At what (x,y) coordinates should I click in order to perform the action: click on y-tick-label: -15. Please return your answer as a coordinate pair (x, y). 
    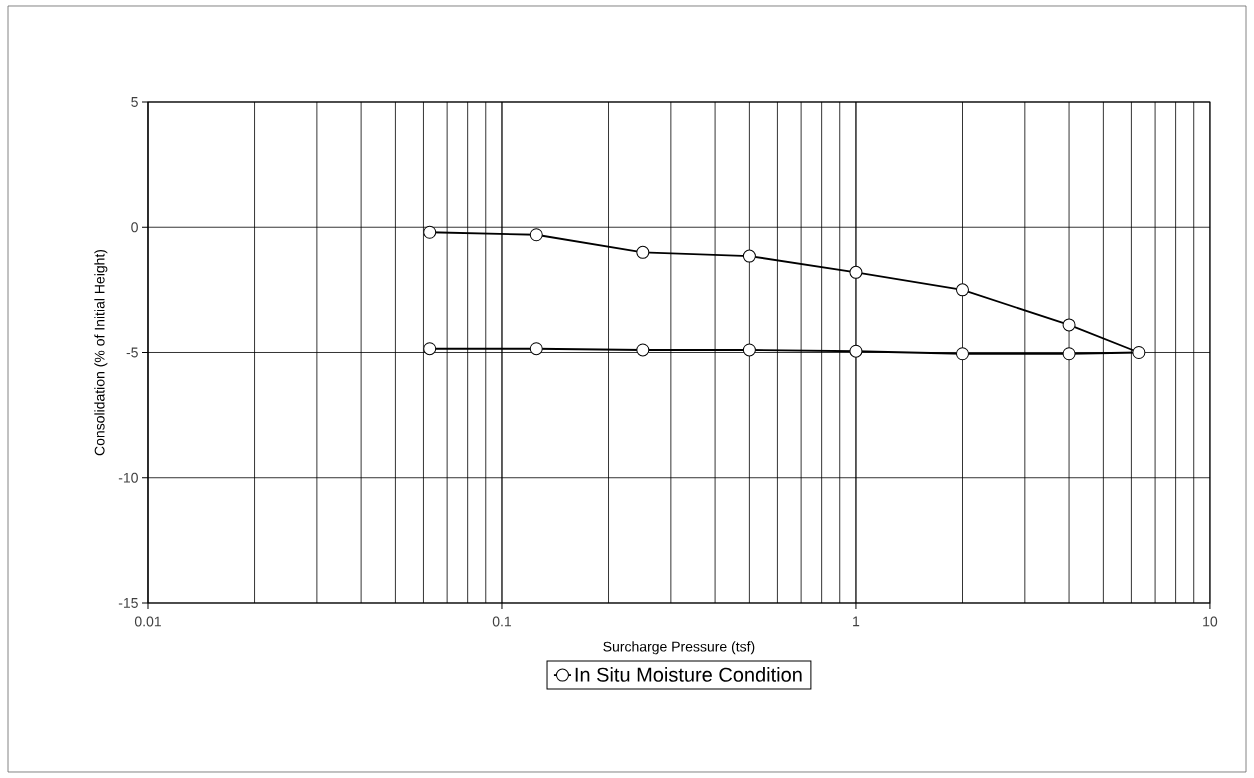
    Looking at the image, I should click on (128, 603).